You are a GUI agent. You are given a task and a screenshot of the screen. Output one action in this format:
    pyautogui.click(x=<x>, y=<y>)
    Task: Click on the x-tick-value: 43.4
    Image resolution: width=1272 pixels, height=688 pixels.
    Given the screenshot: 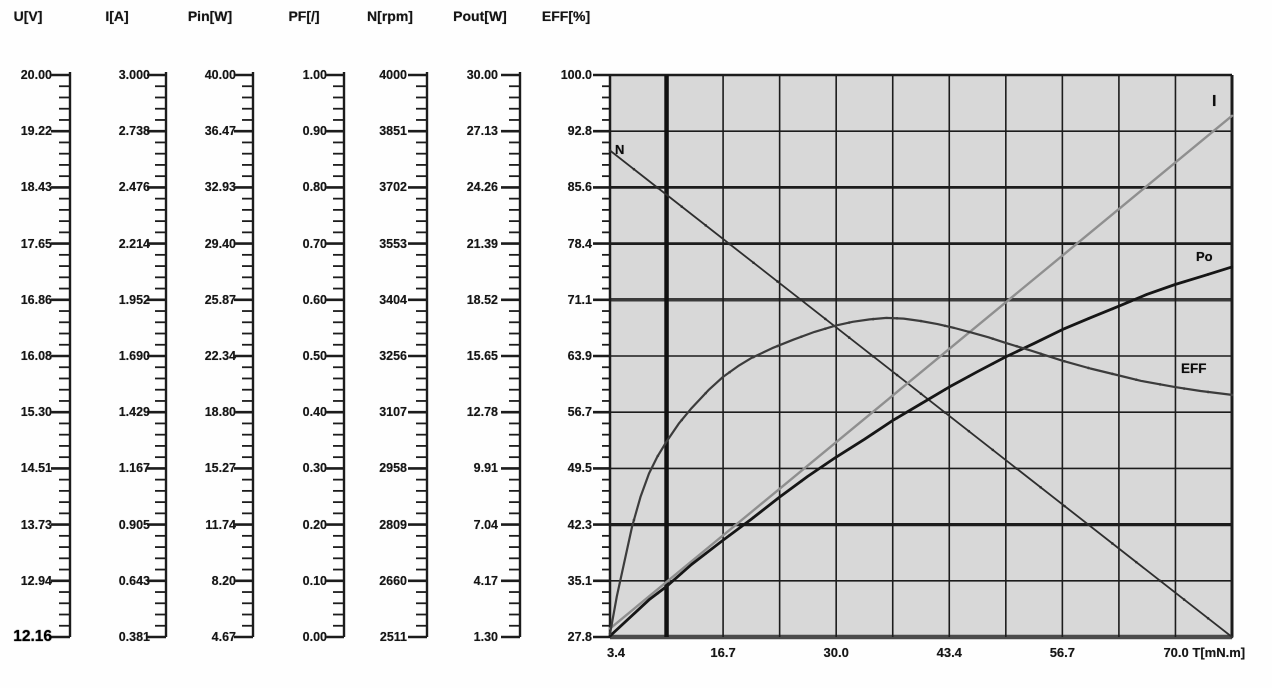 What is the action you would take?
    pyautogui.click(x=949, y=652)
    